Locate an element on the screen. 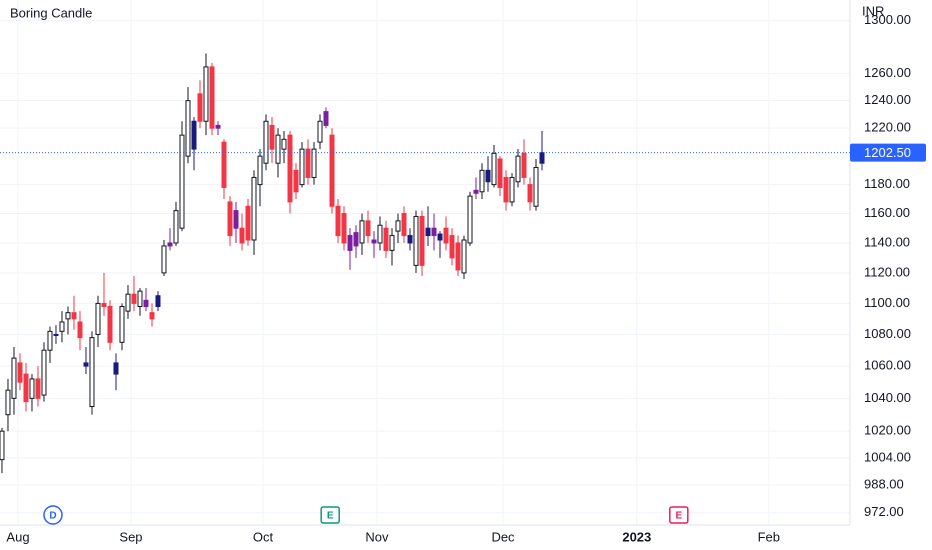  y-tick-label: 1060.00 is located at coordinates (887, 365).